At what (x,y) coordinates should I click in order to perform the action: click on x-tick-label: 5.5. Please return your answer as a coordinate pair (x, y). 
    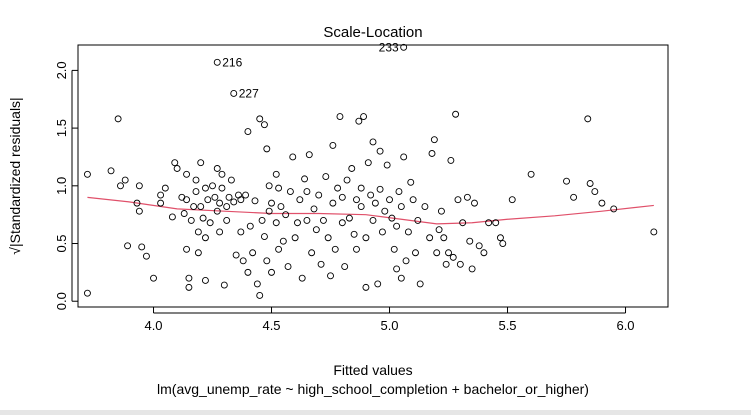
    Looking at the image, I should click on (507, 325).